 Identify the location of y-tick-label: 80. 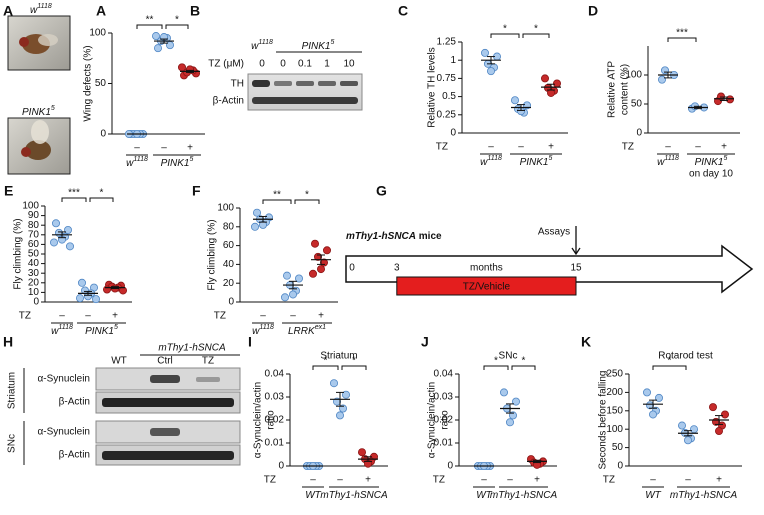
(34, 225).